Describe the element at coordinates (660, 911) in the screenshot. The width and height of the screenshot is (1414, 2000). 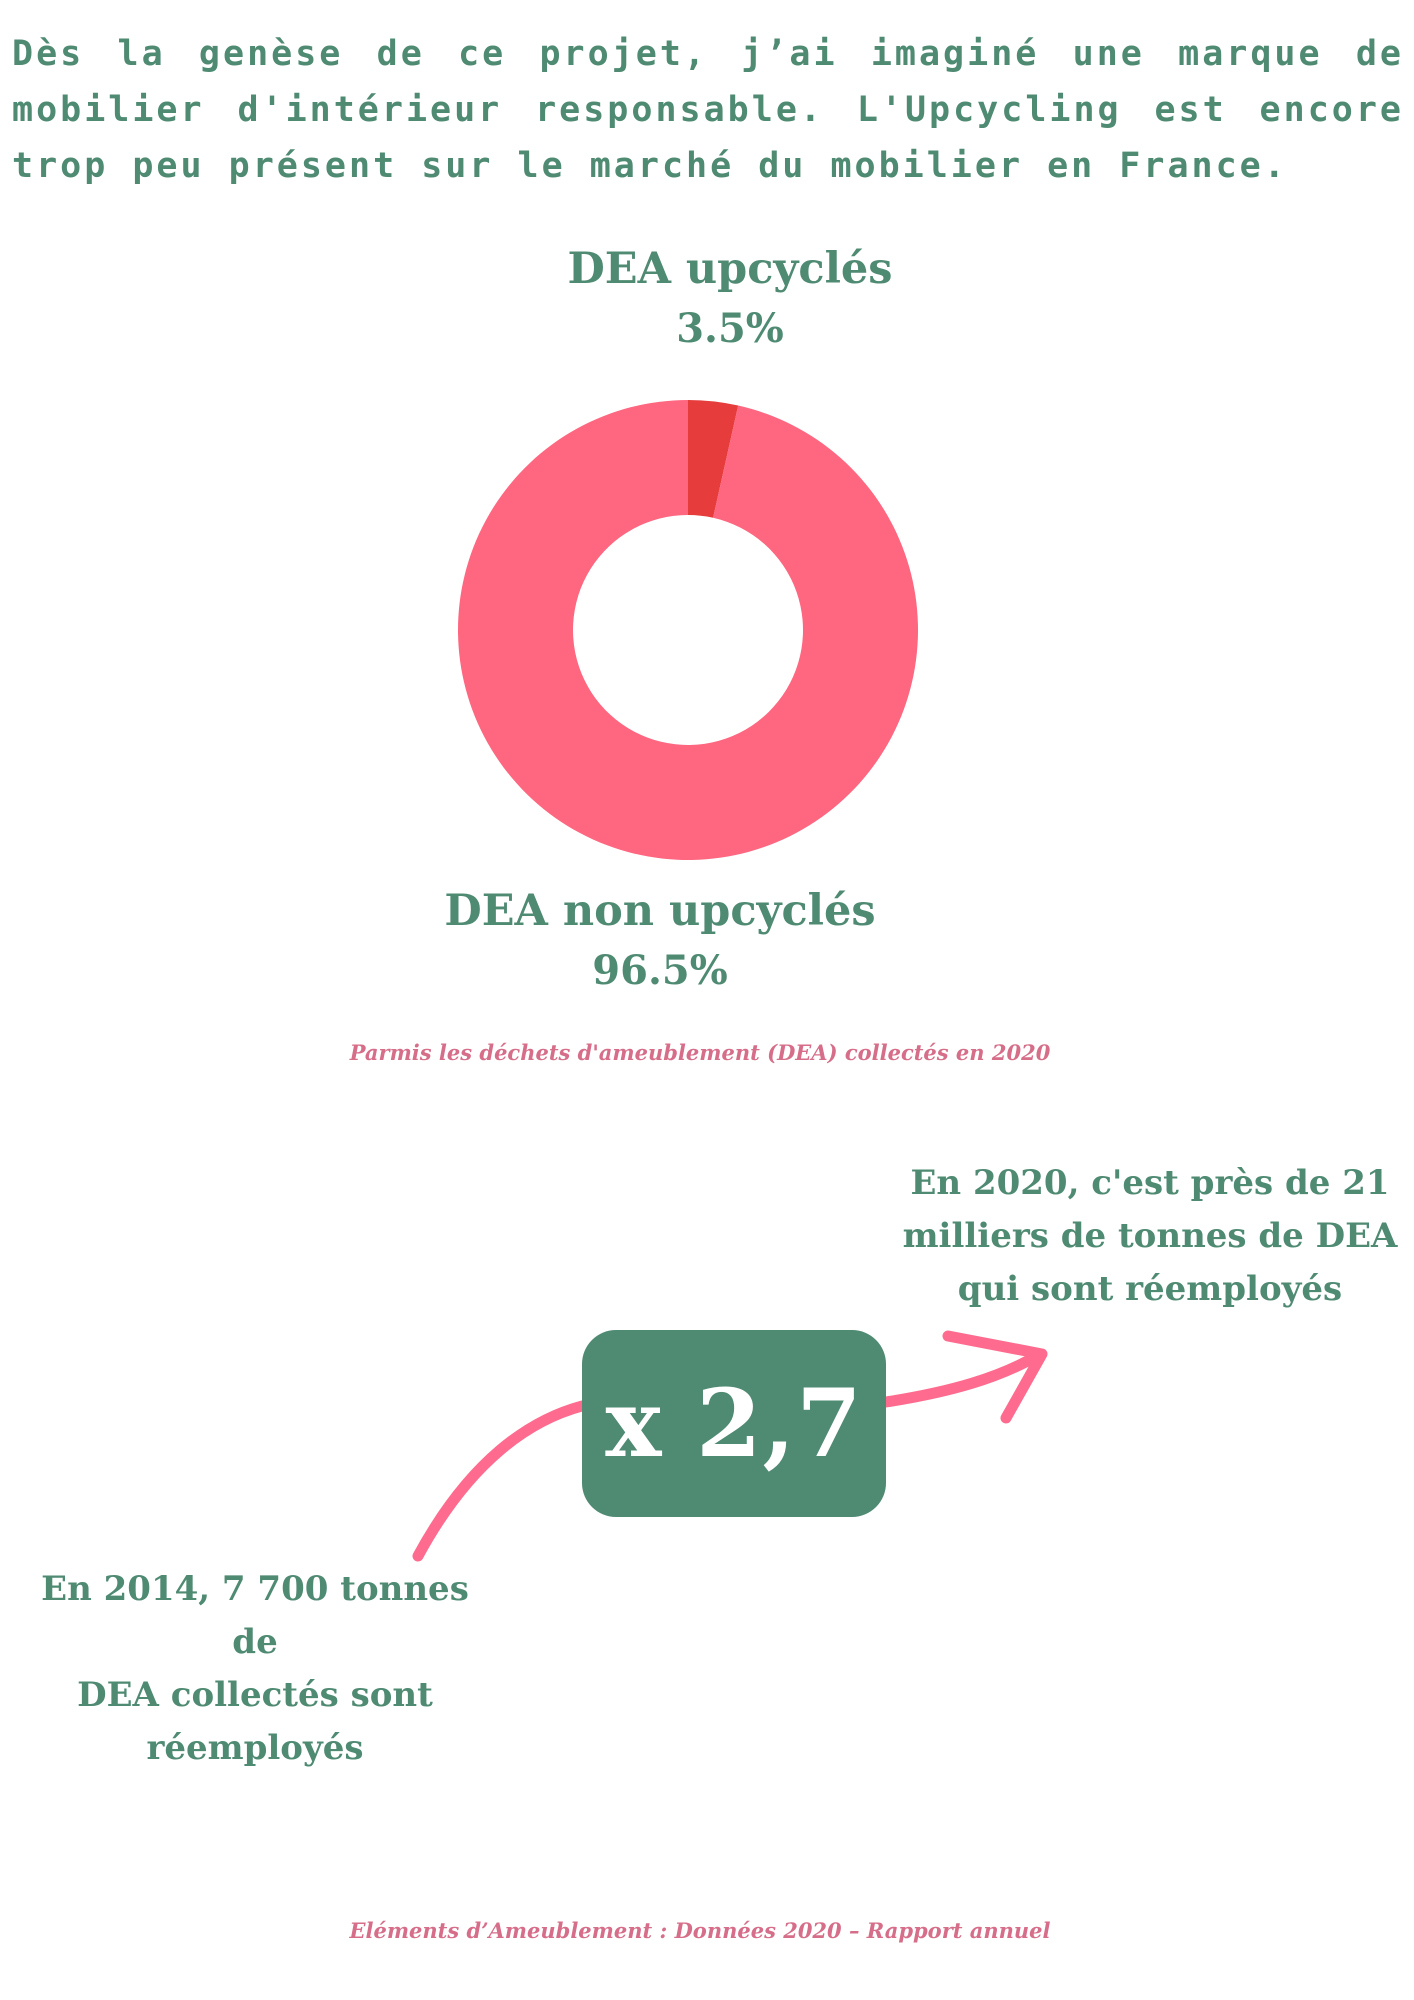
I see `non-upcycled-slice-name: DEA non upcyclés` at that location.